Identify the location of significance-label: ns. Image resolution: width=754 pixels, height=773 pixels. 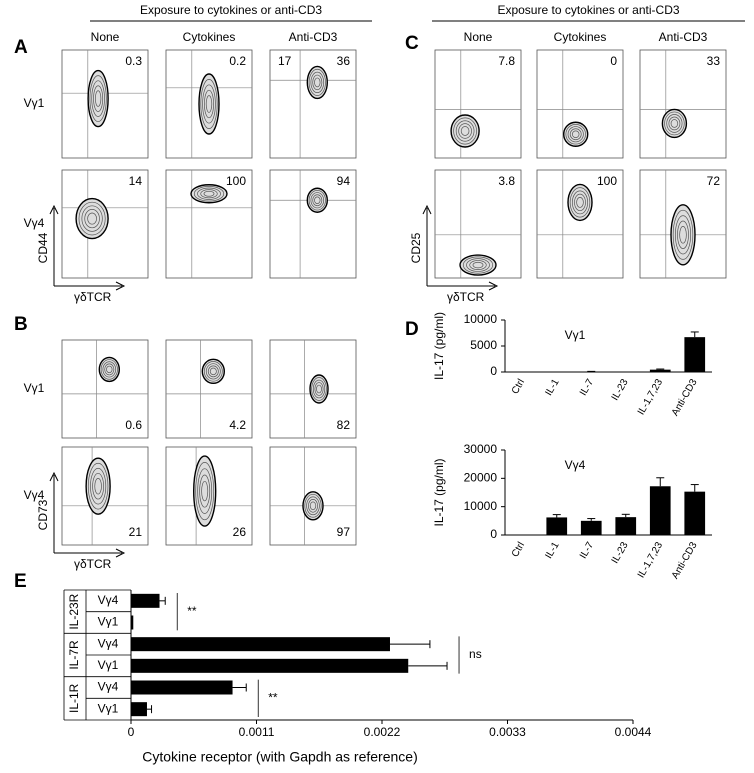
(475, 654).